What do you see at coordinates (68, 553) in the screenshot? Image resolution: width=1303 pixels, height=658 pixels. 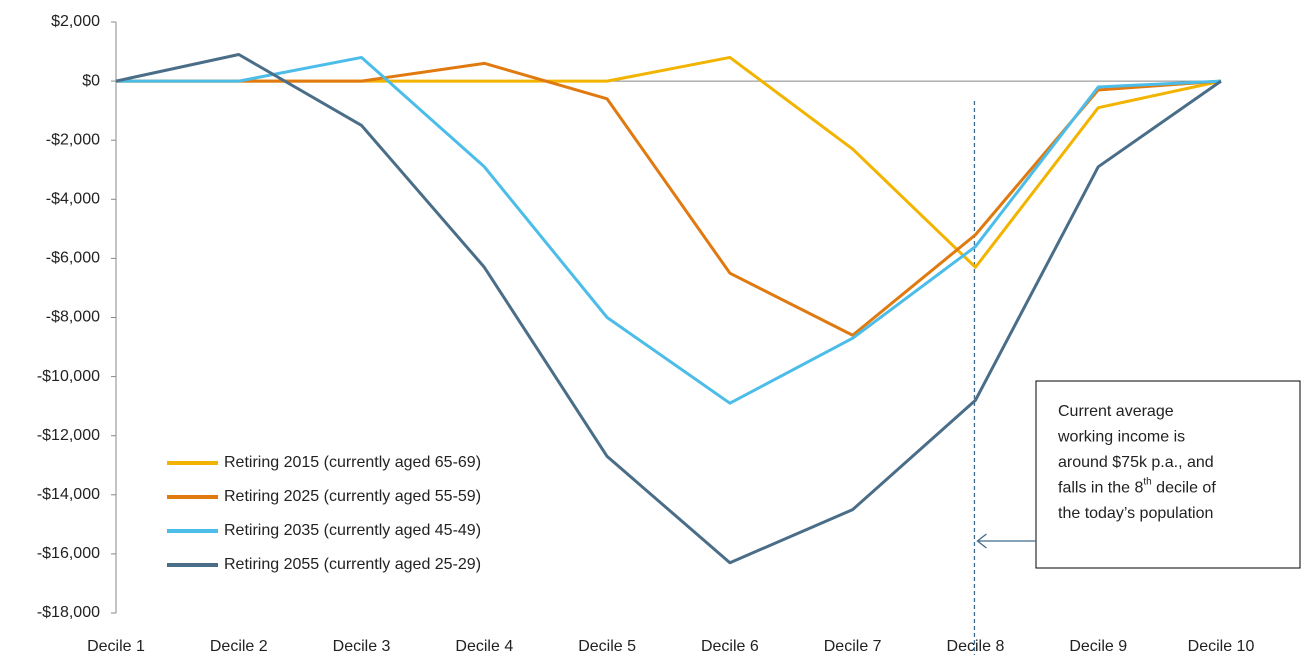 I see `y-tick-label: -$16,000` at bounding box center [68, 553].